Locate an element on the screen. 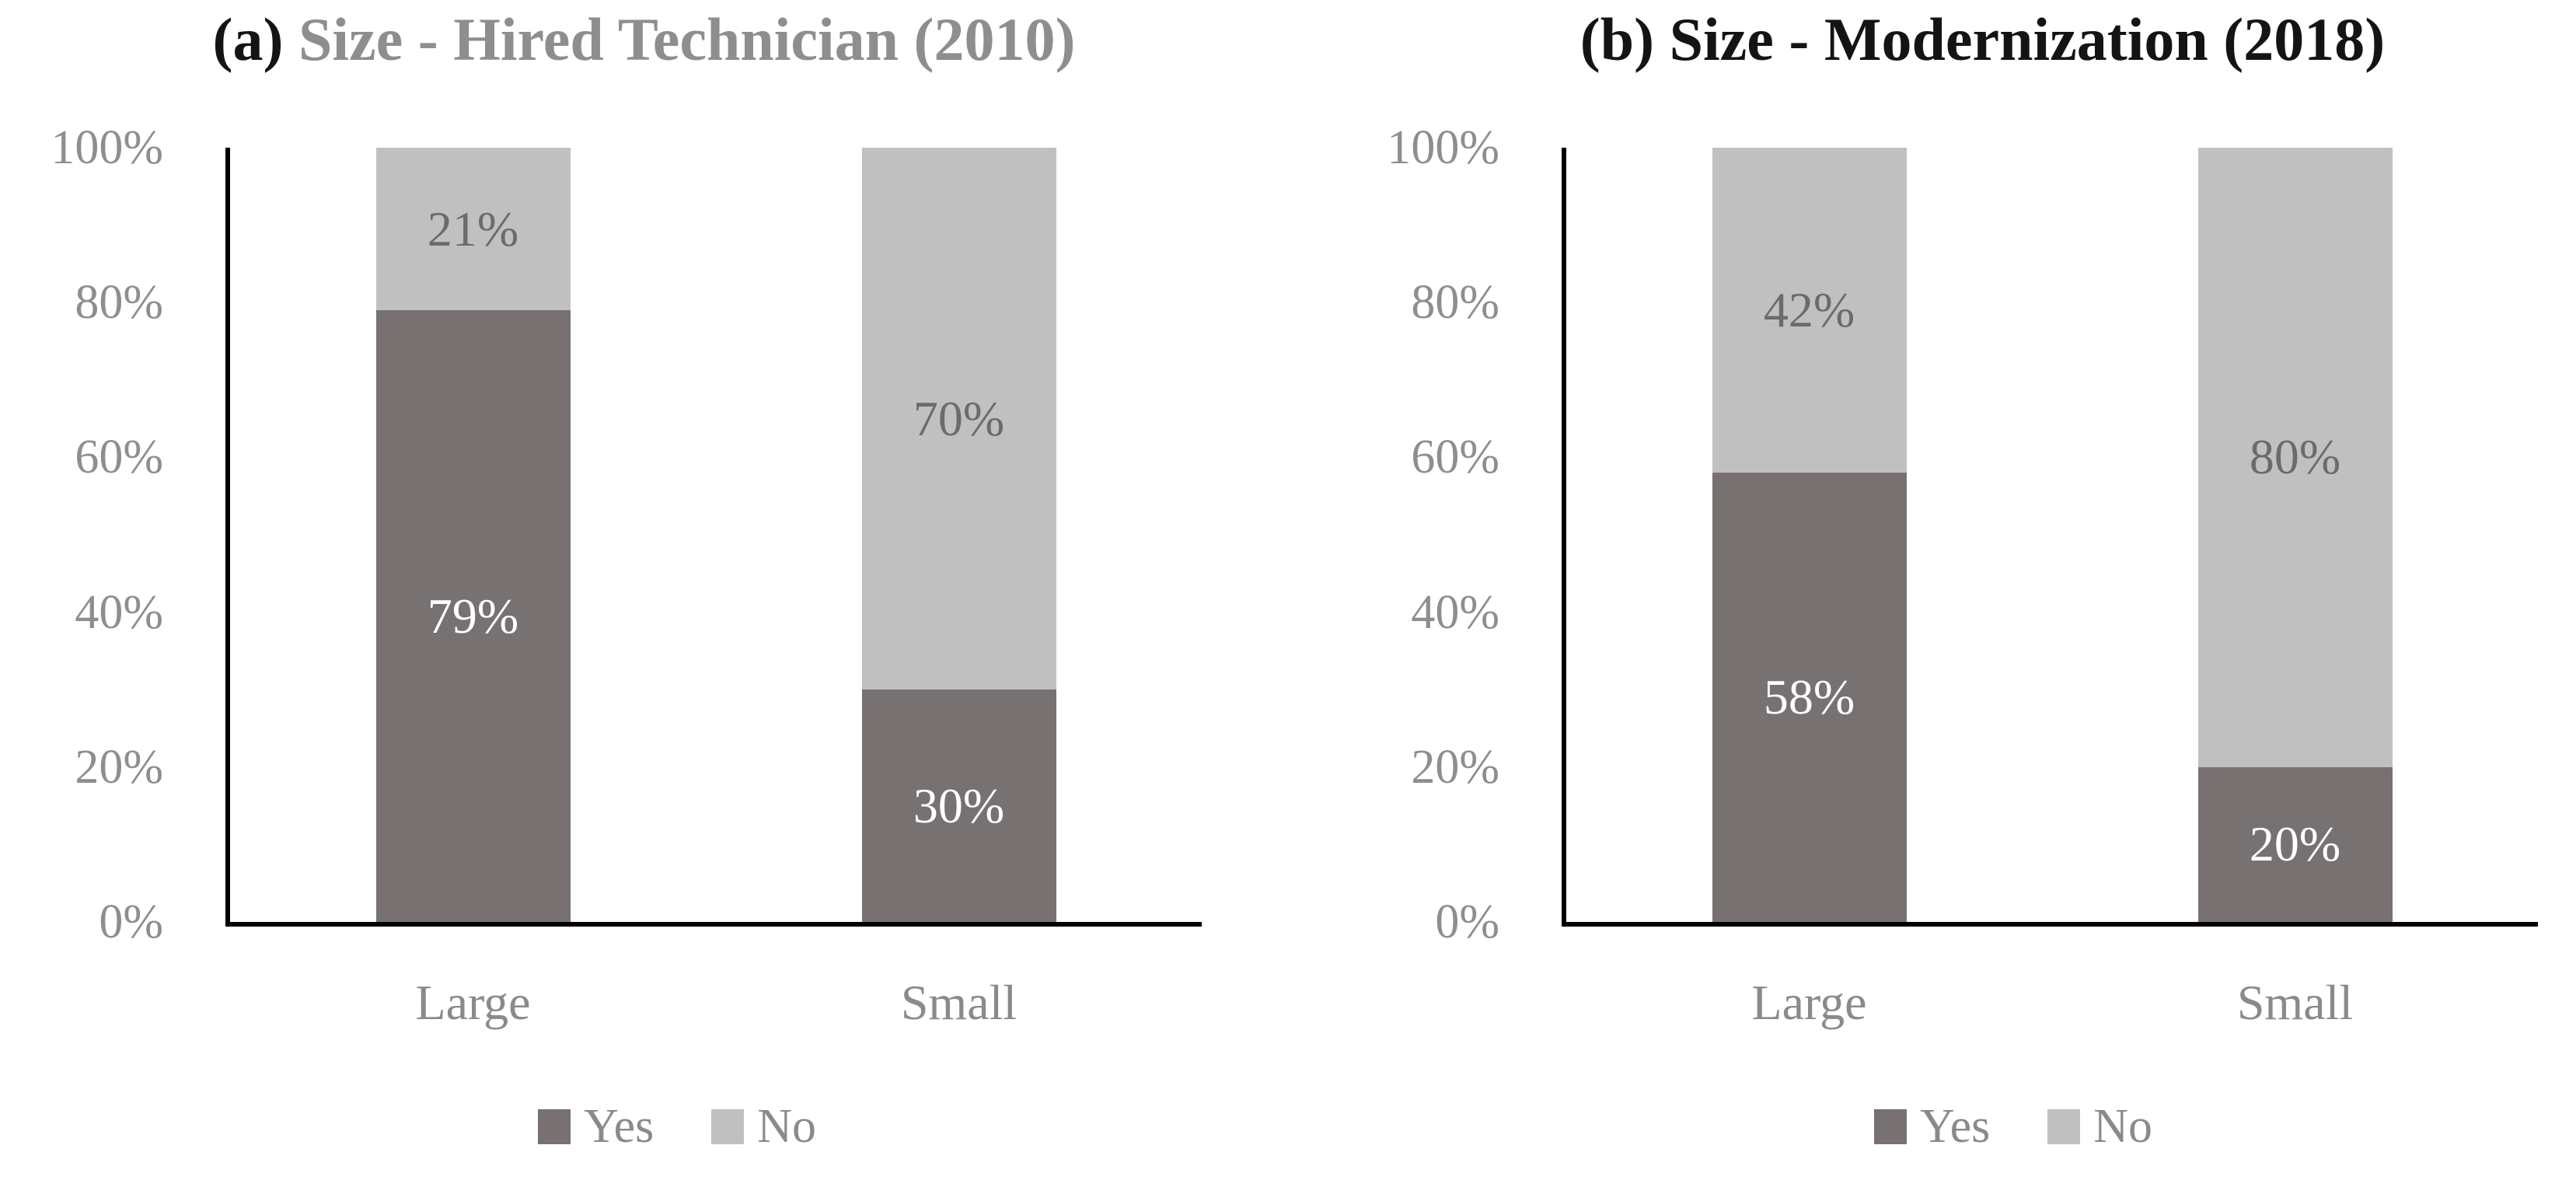 This screenshot has height=1187, width=2576. bar-large: 21% 79% is located at coordinates (473, 535).